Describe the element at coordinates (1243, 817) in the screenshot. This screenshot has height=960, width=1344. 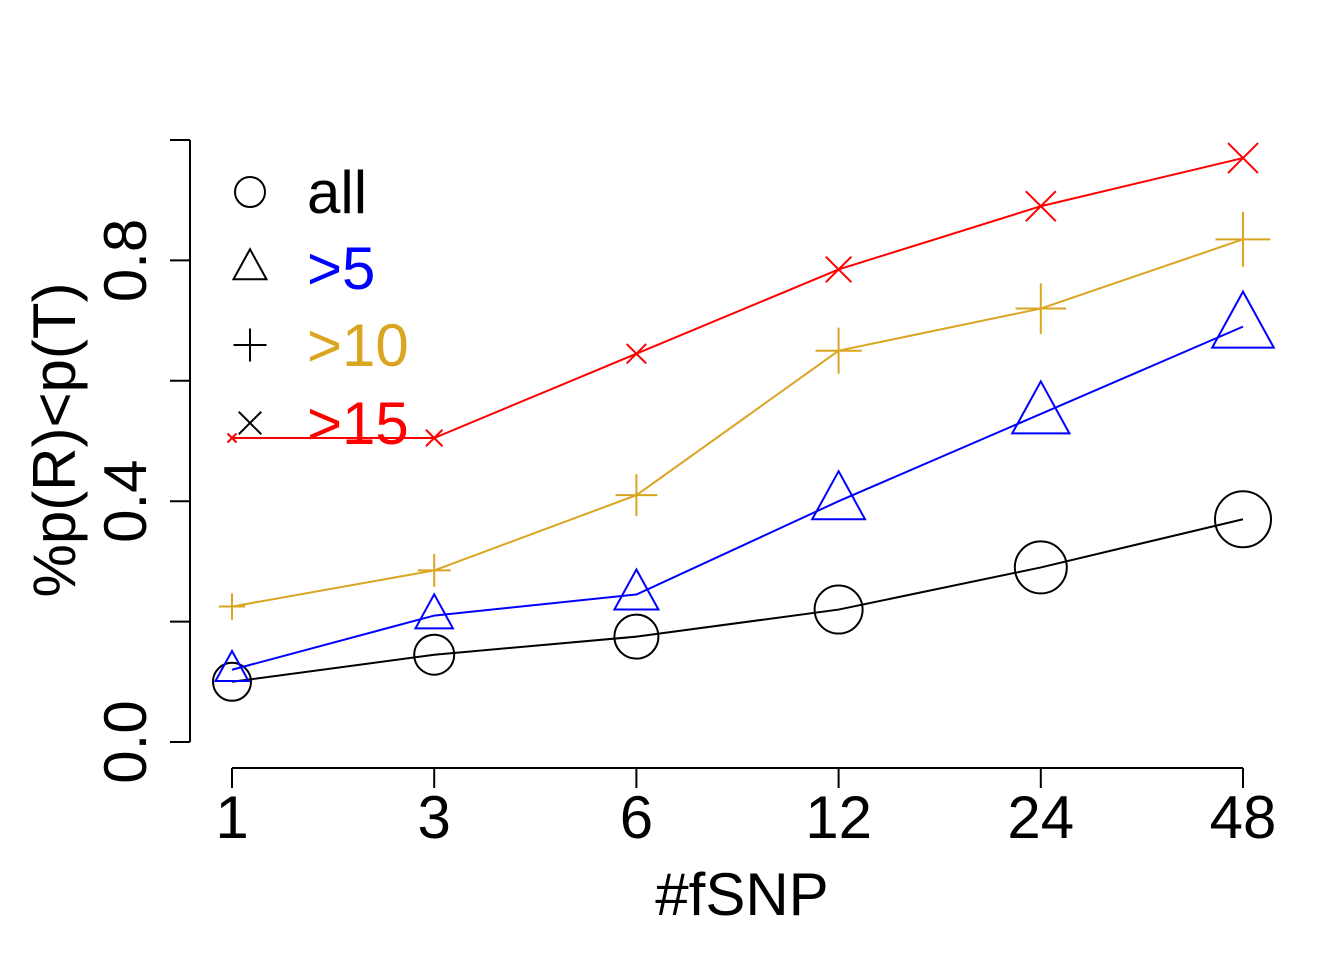
I see `x-tick-label: 48` at that location.